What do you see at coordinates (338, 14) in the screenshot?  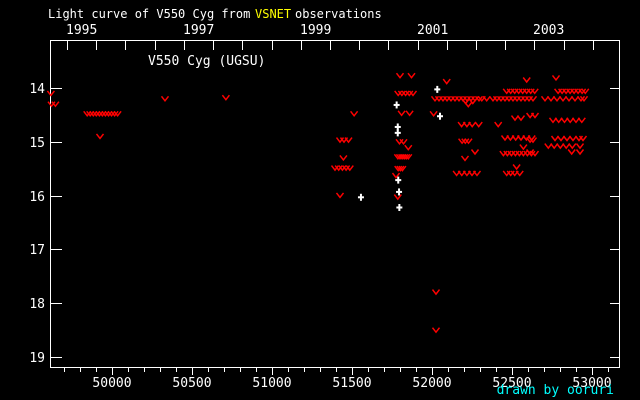 I see `chart-title-suffix: observations` at bounding box center [338, 14].